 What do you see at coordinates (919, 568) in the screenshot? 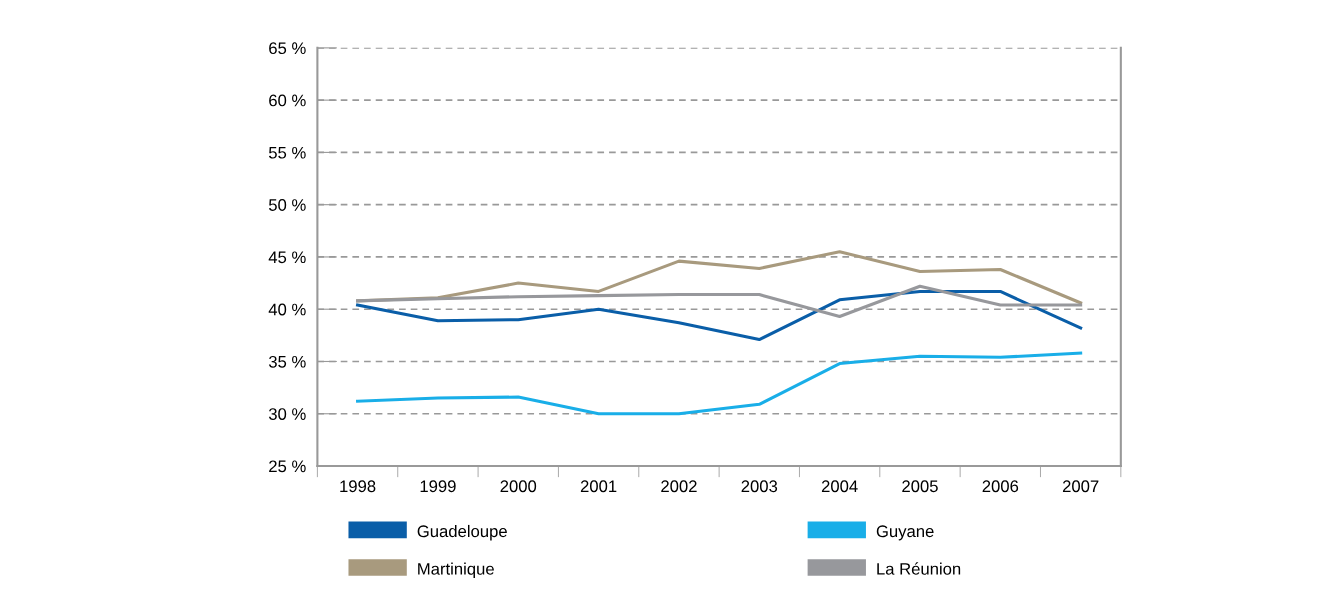
I see `legend-label: La Réunion` at bounding box center [919, 568].